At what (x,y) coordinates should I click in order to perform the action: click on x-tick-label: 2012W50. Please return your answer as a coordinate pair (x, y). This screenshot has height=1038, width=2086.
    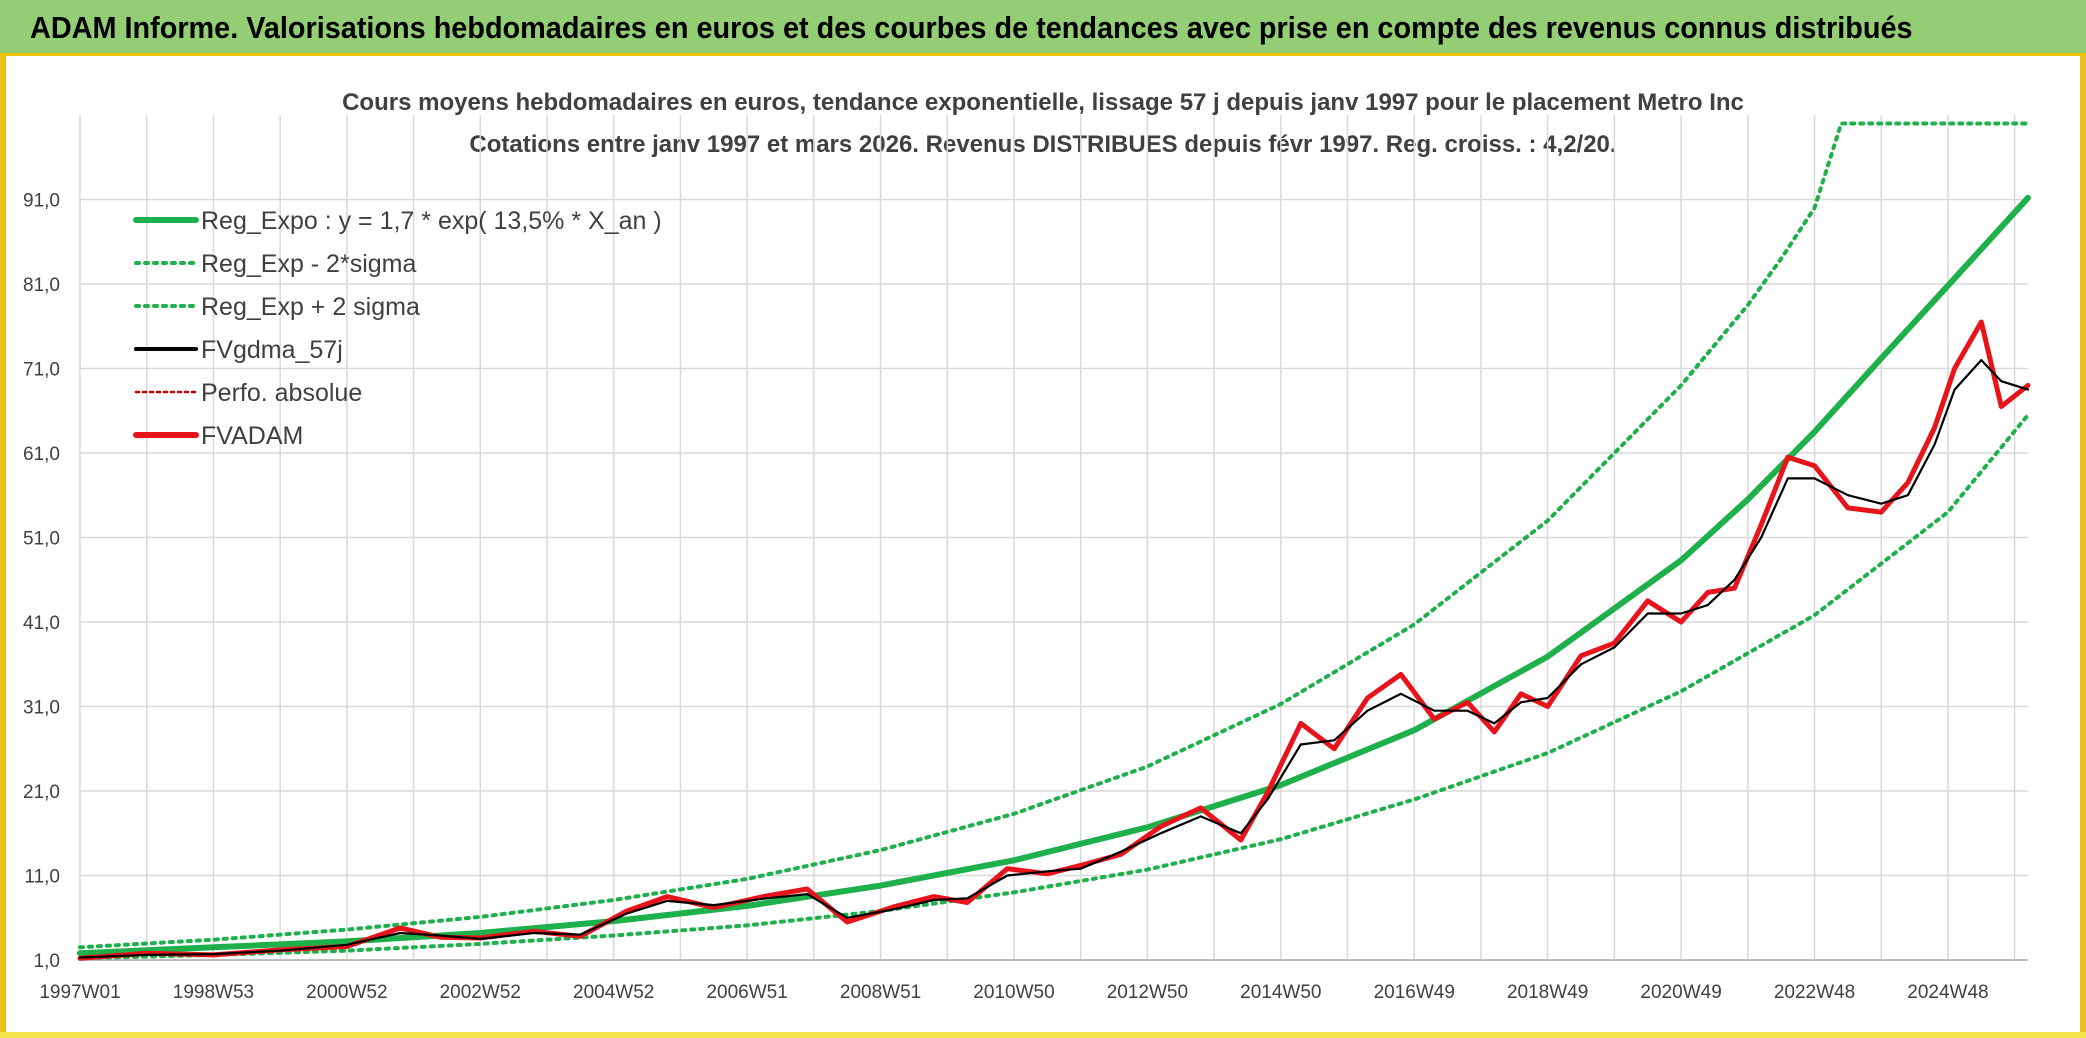
    Looking at the image, I should click on (1147, 992).